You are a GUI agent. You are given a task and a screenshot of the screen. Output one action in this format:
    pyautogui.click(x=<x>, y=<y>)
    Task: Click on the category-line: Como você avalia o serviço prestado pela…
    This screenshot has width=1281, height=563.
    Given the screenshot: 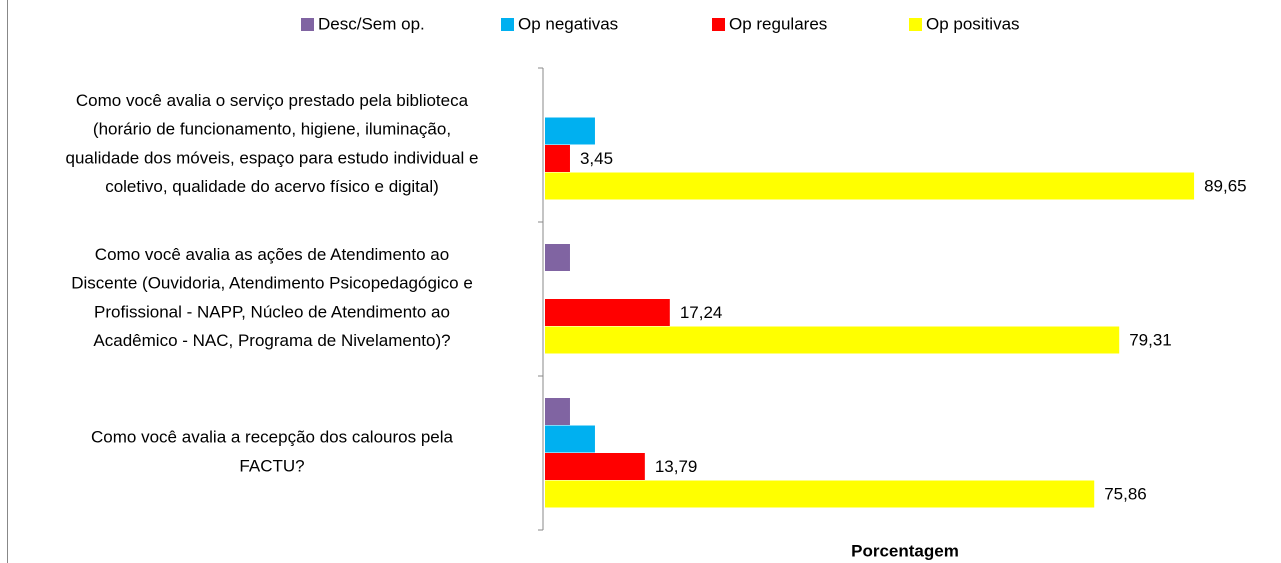 What is the action you would take?
    pyautogui.click(x=272, y=100)
    